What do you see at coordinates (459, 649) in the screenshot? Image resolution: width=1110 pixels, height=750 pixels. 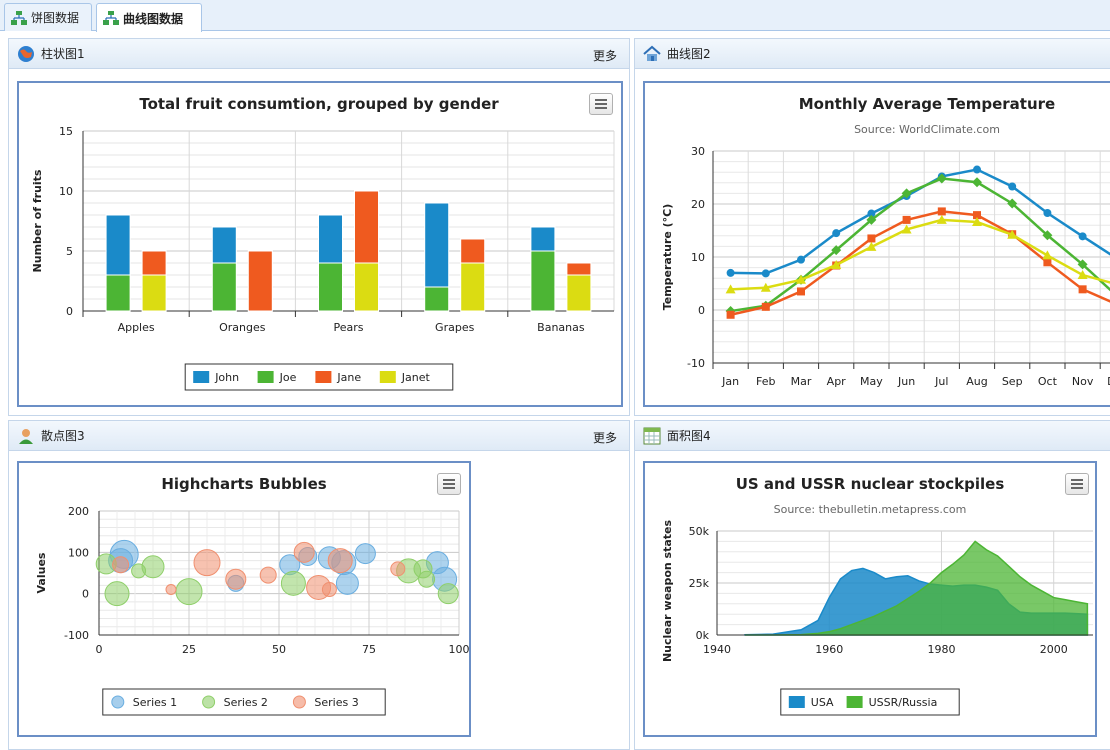 I see `x-tick-label: 100` at bounding box center [459, 649].